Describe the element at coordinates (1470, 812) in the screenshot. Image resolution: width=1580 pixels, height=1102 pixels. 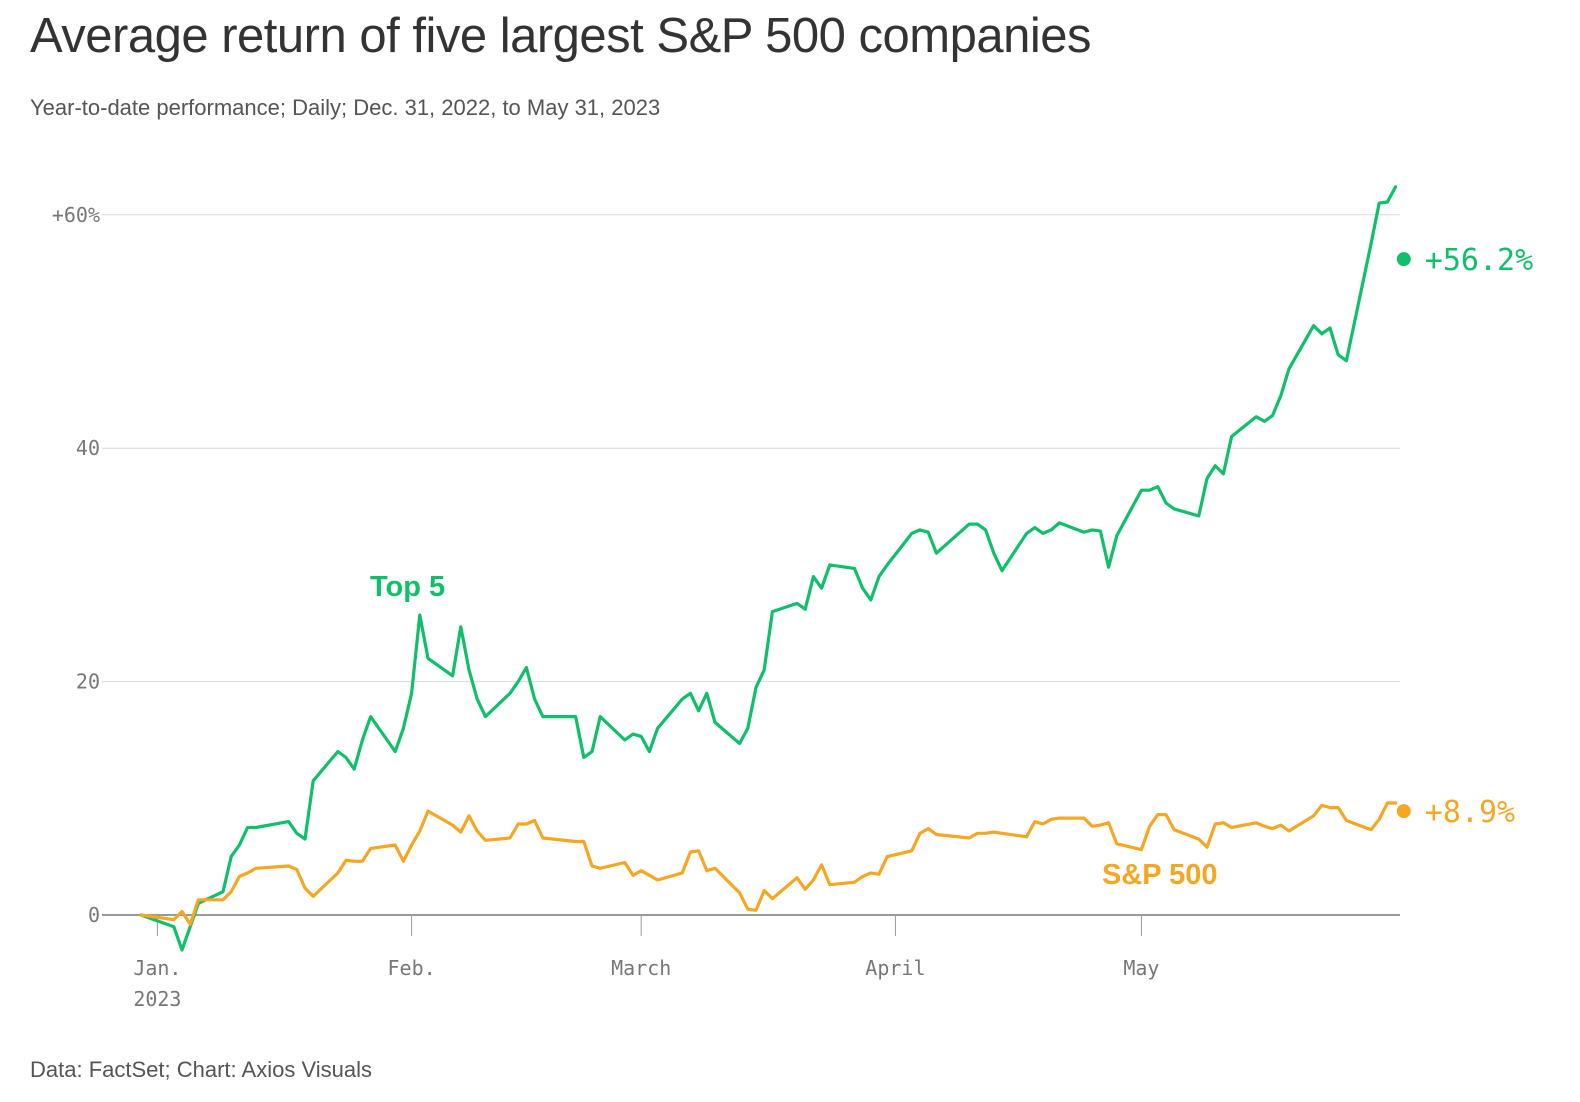
I see `end-value-label-sp500: +8.9%` at that location.